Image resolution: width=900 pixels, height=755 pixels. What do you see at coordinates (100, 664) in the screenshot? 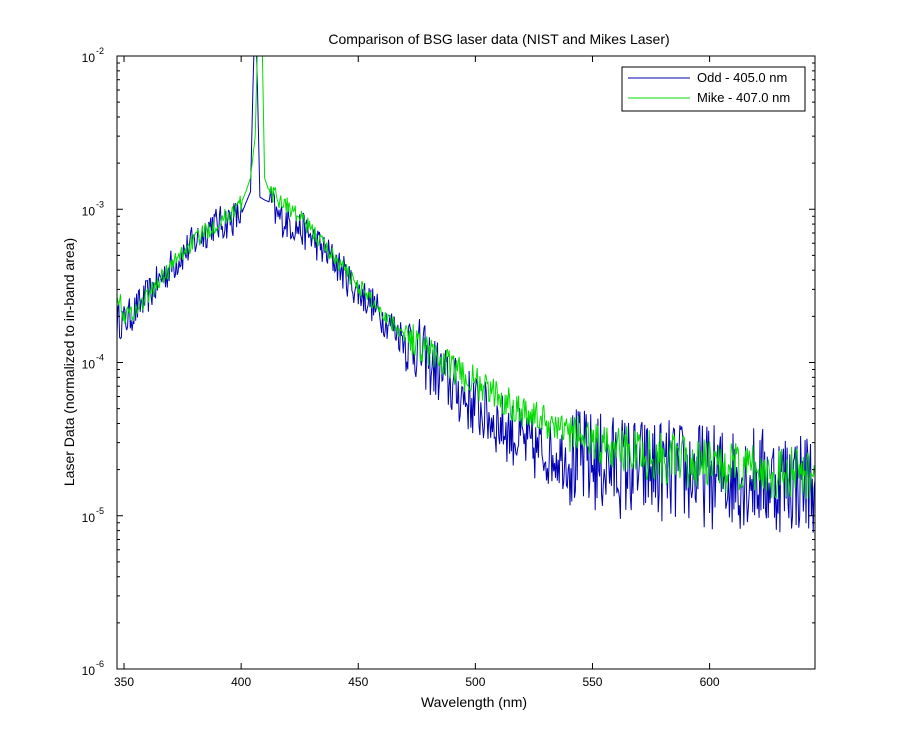
I see `y-tick-exponent: -6` at bounding box center [100, 664].